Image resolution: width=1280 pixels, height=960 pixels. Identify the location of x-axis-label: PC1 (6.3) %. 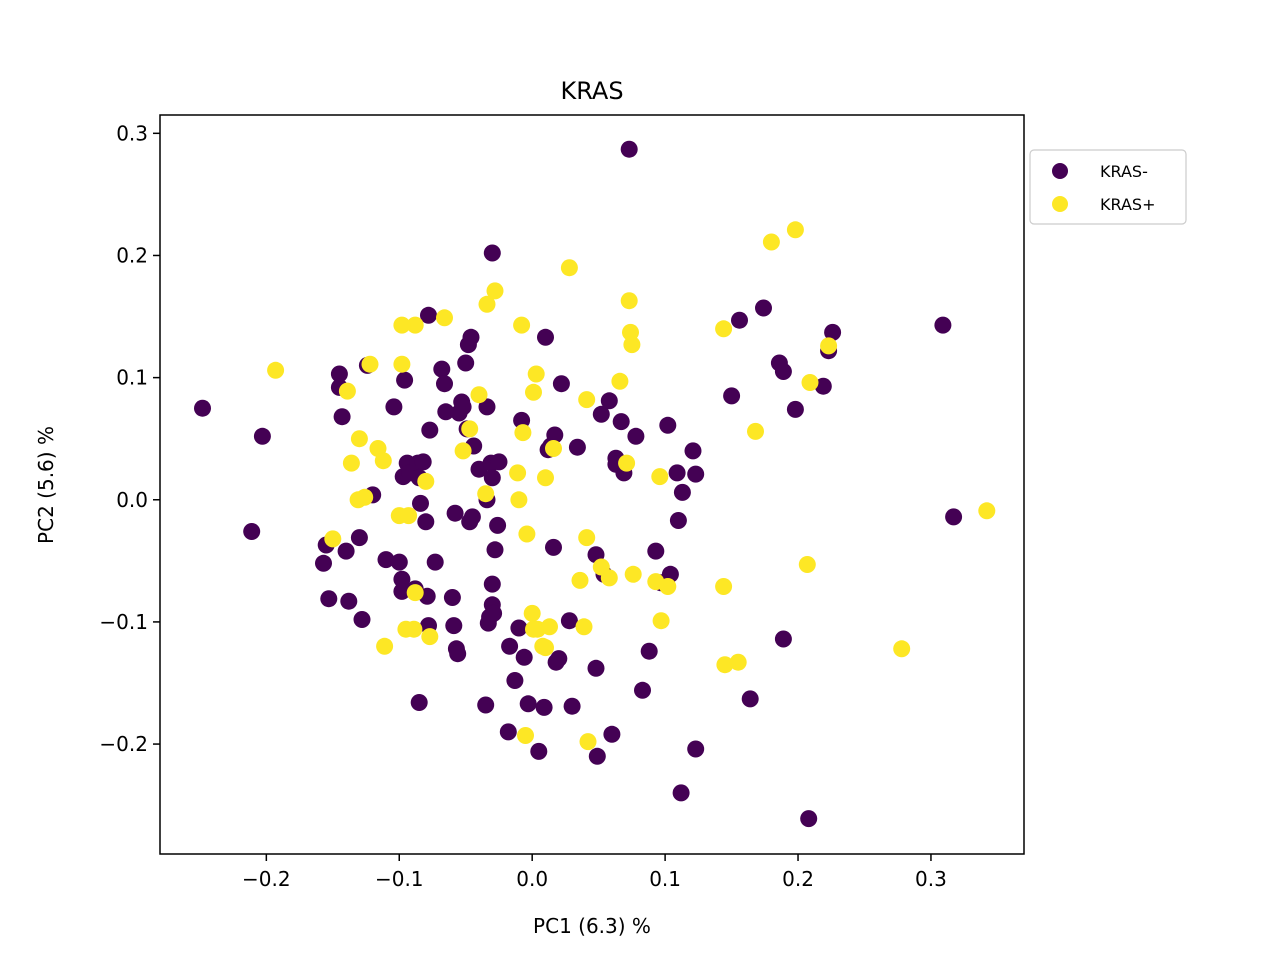
(592, 926).